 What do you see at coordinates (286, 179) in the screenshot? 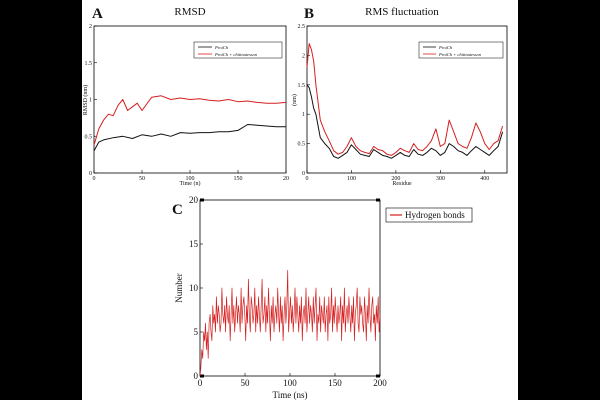
I see `x-tick-label: 20` at bounding box center [286, 179].